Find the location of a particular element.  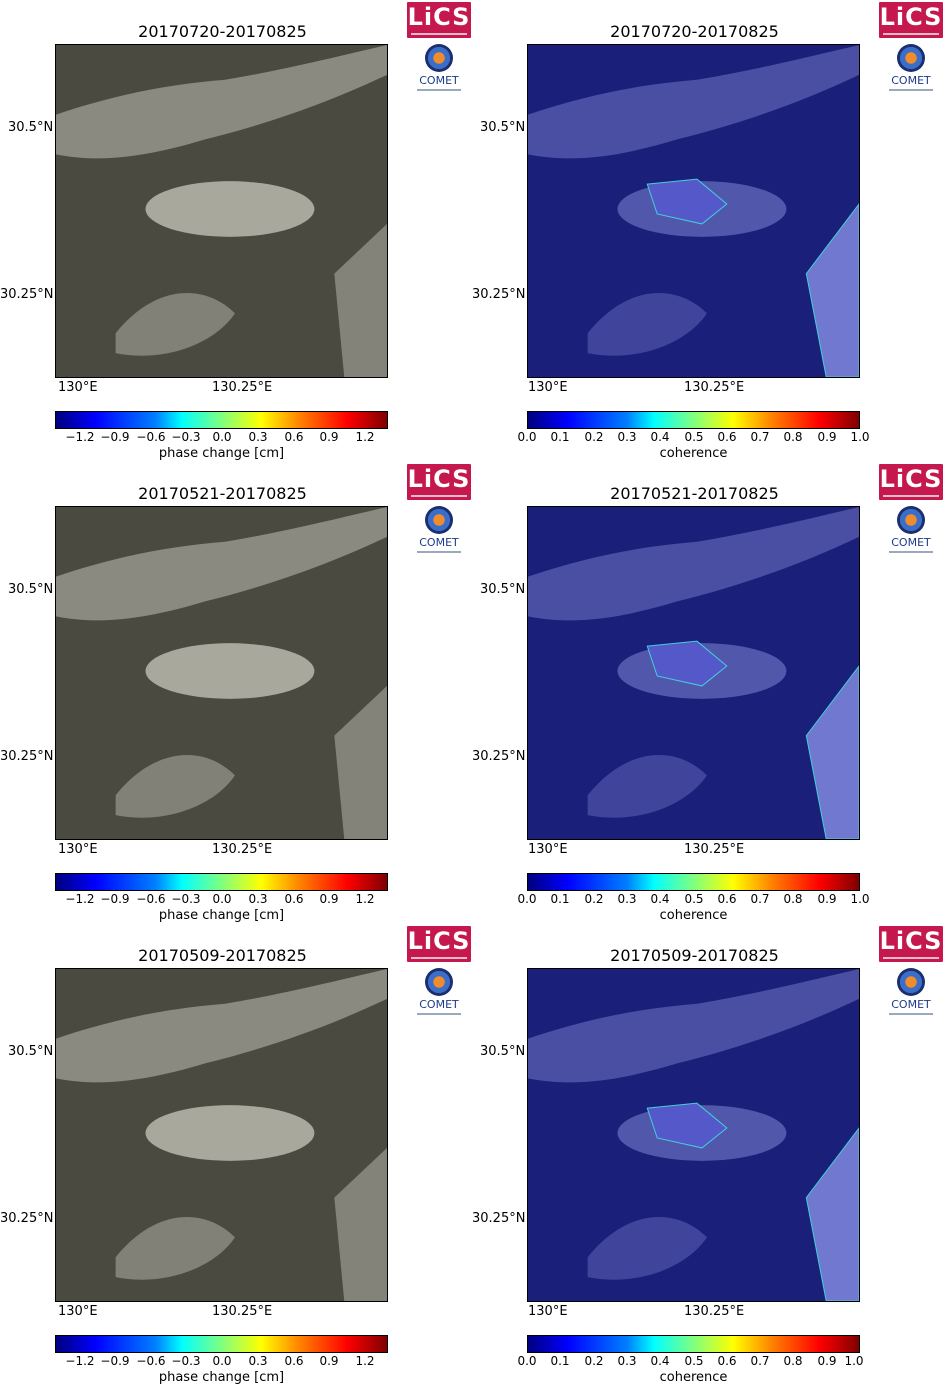

coherence-map is located at coordinates (693, 211).